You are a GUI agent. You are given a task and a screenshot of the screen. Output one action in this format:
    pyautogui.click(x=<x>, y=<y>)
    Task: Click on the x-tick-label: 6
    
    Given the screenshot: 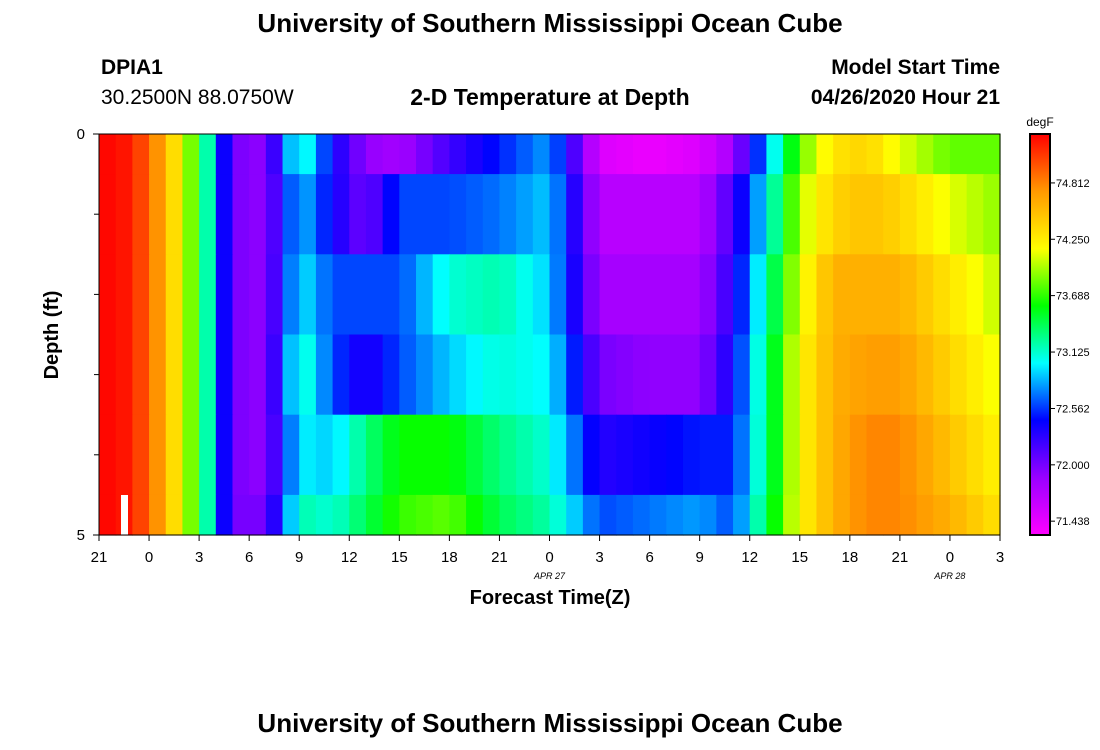 What is the action you would take?
    pyautogui.click(x=249, y=557)
    